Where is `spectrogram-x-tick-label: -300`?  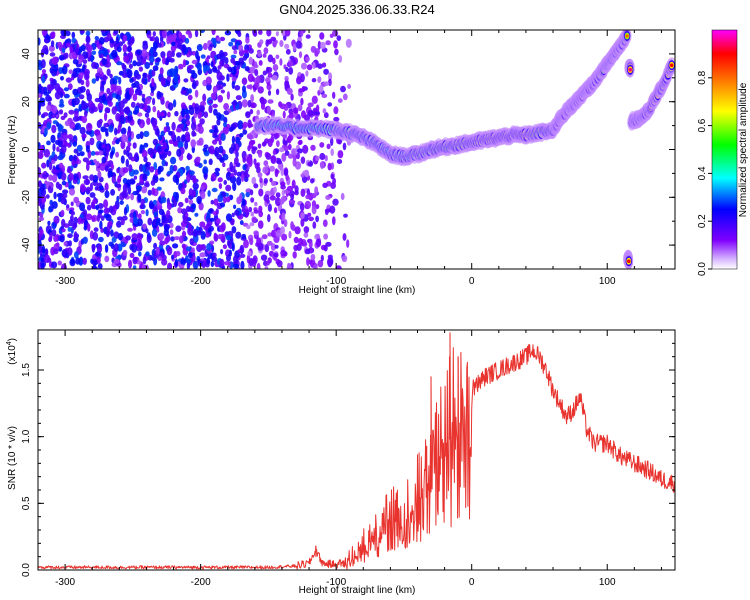 spectrogram-x-tick-label: -300 is located at coordinates (65, 281).